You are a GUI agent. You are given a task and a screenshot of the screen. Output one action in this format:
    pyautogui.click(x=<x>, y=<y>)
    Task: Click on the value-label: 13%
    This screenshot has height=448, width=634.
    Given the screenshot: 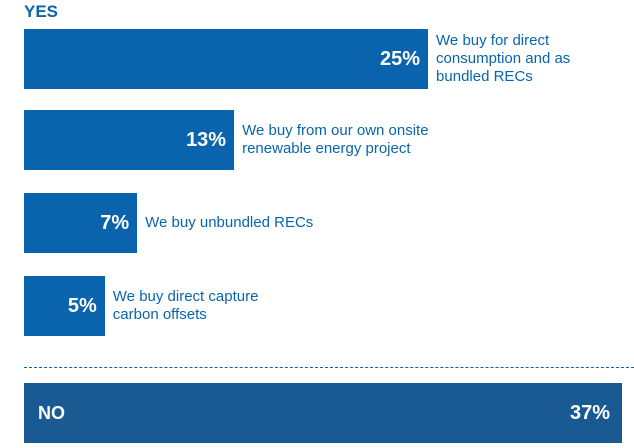 What is the action you would take?
    pyautogui.click(x=206, y=140)
    